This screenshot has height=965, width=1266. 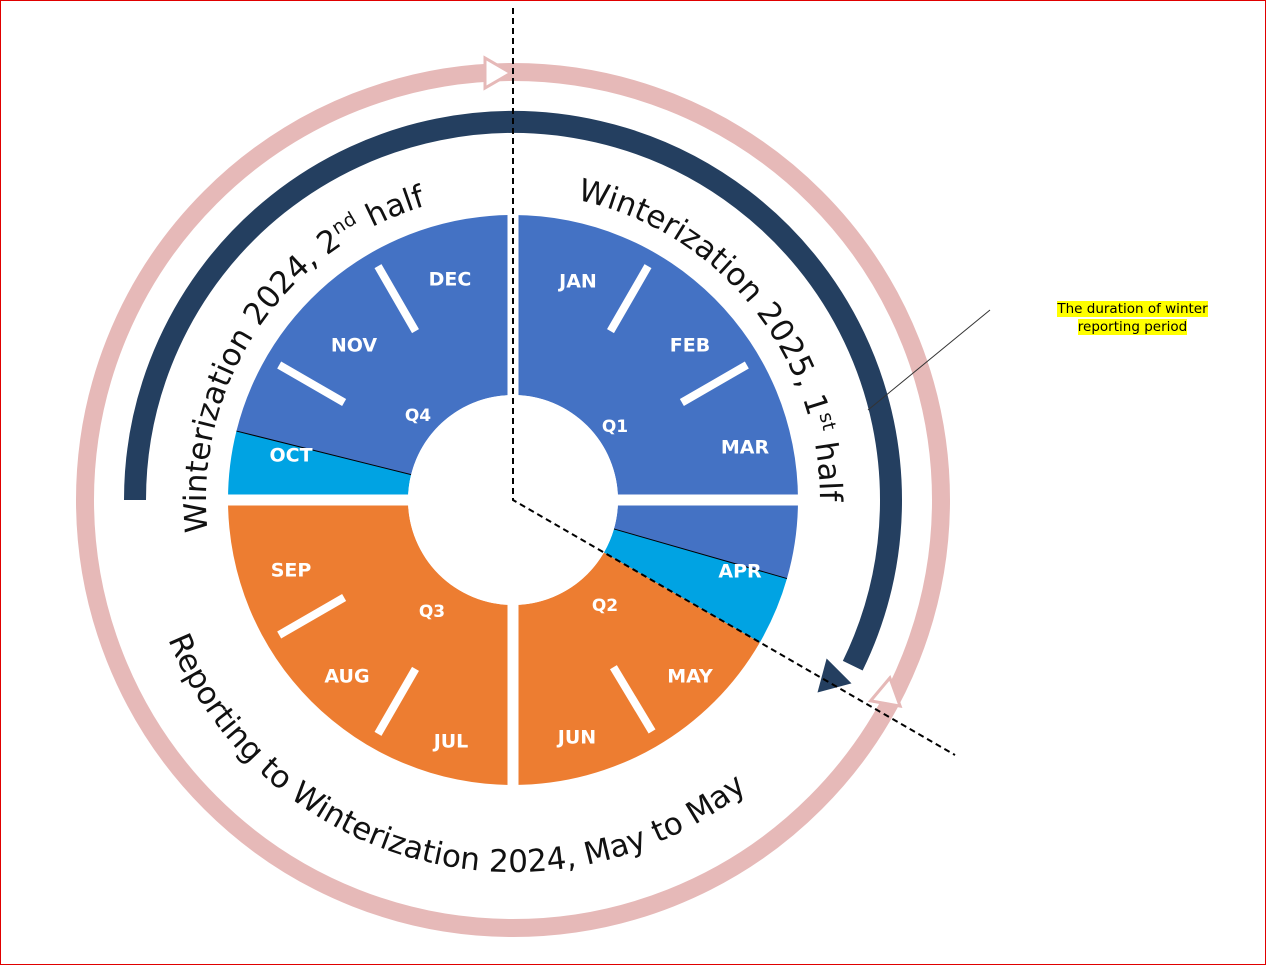 What do you see at coordinates (290, 456) in the screenshot?
I see `month-label: OCT` at bounding box center [290, 456].